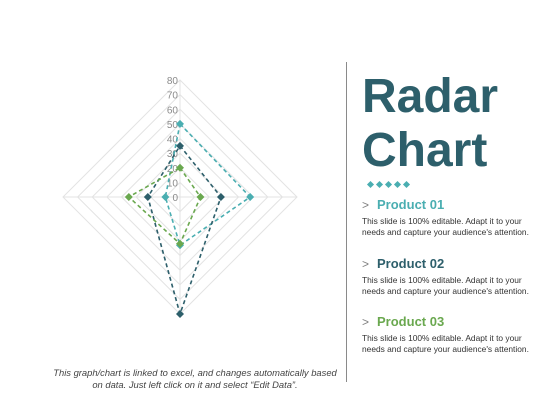  Describe the element at coordinates (411, 263) in the screenshot. I see `product-02-name: Product 02` at that location.